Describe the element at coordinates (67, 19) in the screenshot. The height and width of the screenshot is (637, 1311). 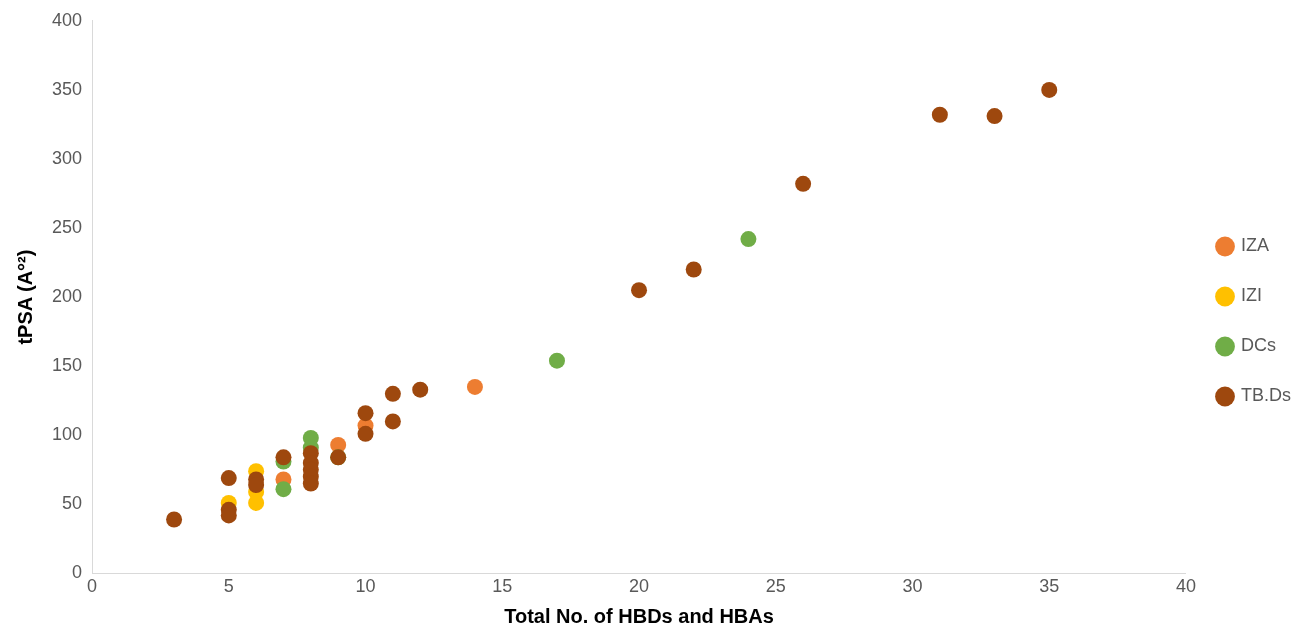
I see `y-tick-label: 400` at that location.